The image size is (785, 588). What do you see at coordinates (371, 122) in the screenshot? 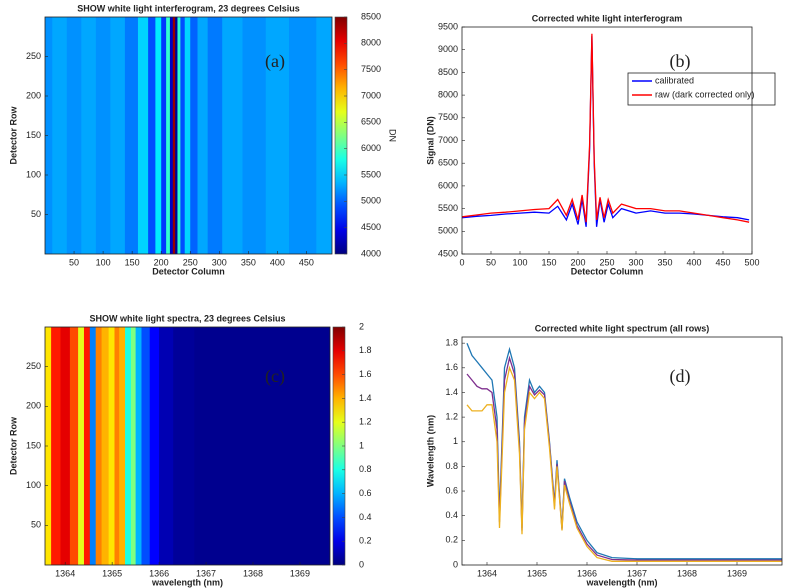
I see `colorbar-tick-label: 6500` at bounding box center [371, 122].